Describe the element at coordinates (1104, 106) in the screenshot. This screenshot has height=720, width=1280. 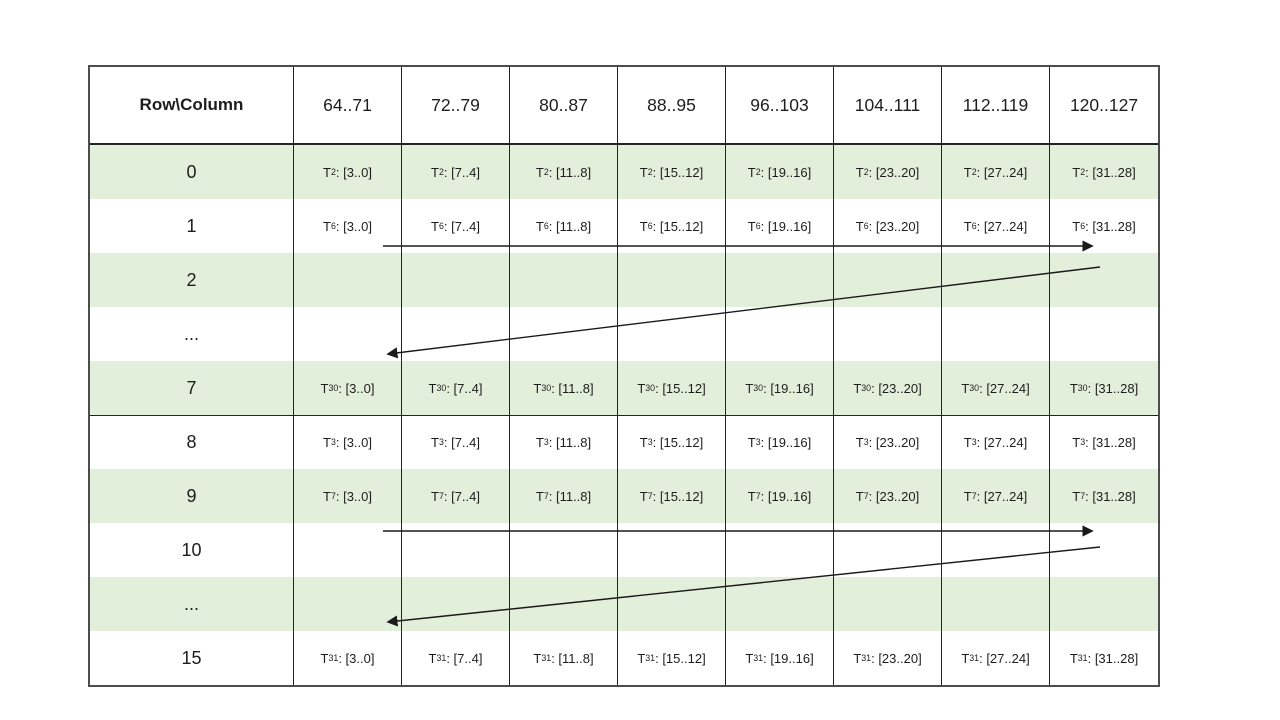
I see `column-header: 120..127` at that location.